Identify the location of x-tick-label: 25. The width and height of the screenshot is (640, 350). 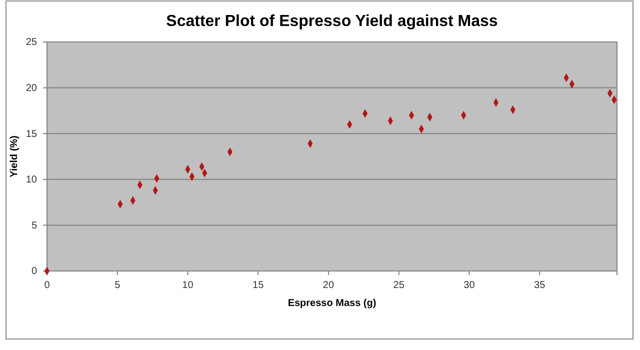
(399, 286).